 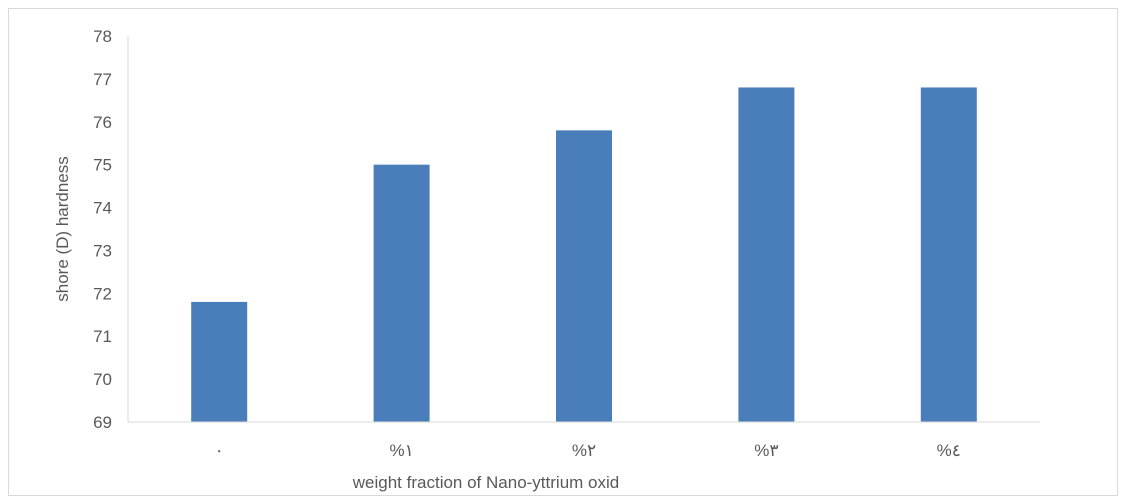 What do you see at coordinates (584, 450) in the screenshot?
I see `x-tick-label: %٢` at bounding box center [584, 450].